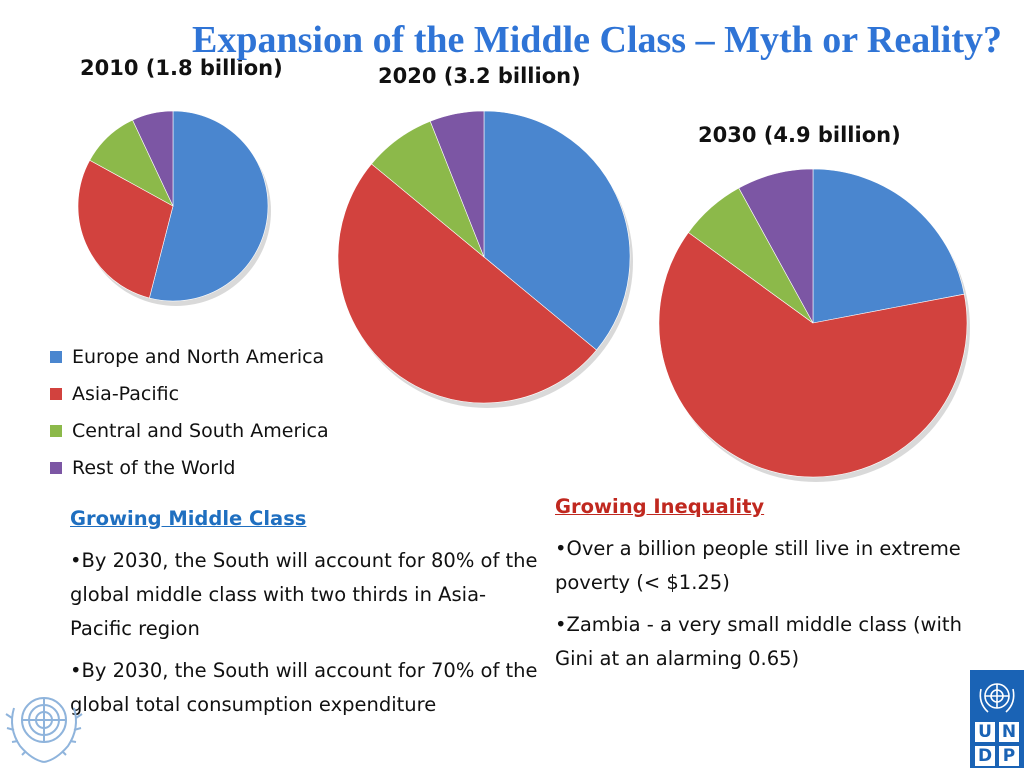 This screenshot has width=1024, height=768. I want to click on growing-inequality-heading: Growing Inequality, so click(660, 506).